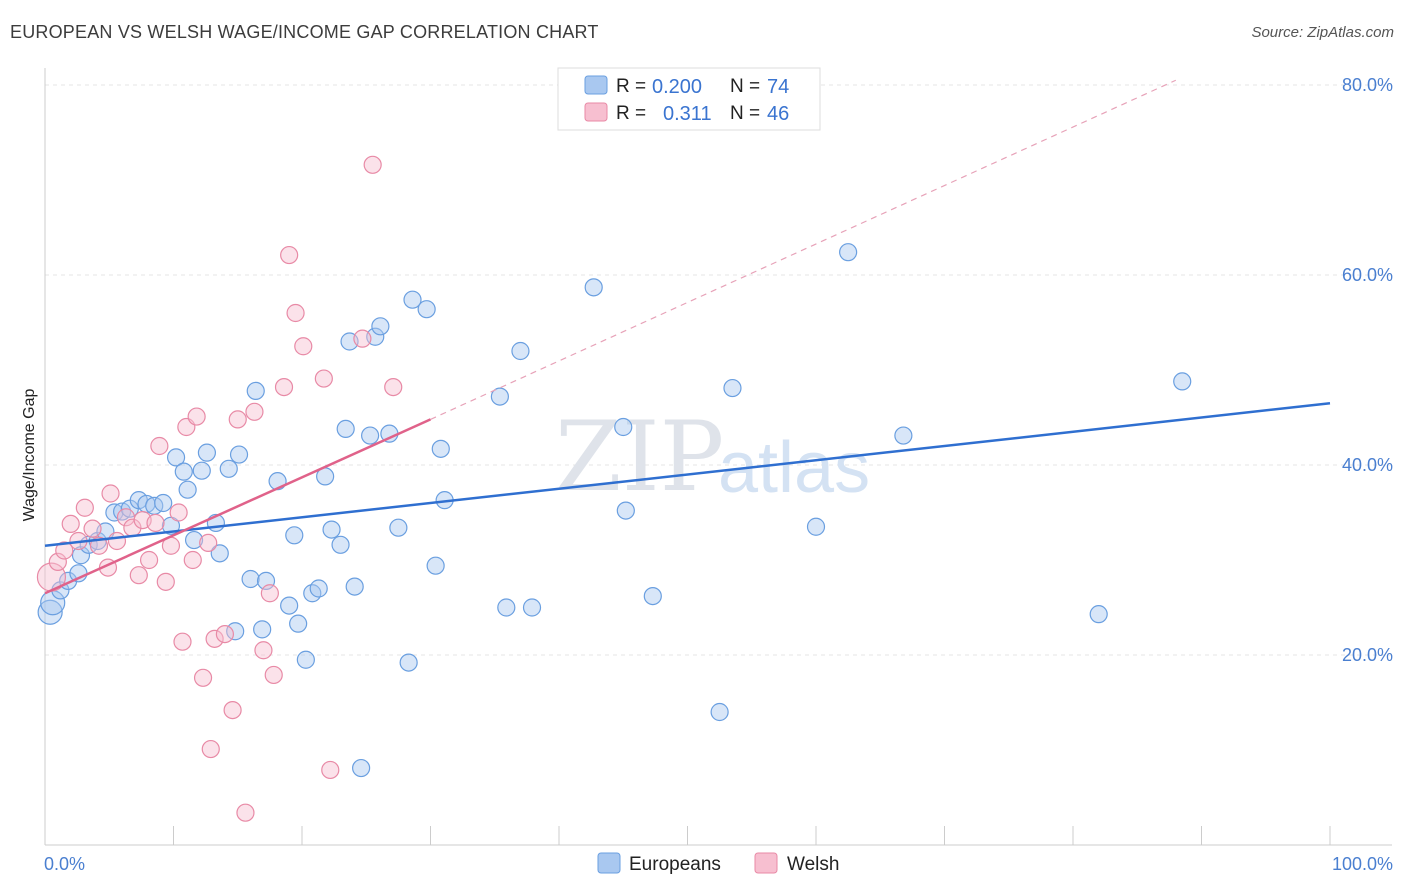 The image size is (1406, 892). I want to click on legend-n-value: 46, so click(778, 114).